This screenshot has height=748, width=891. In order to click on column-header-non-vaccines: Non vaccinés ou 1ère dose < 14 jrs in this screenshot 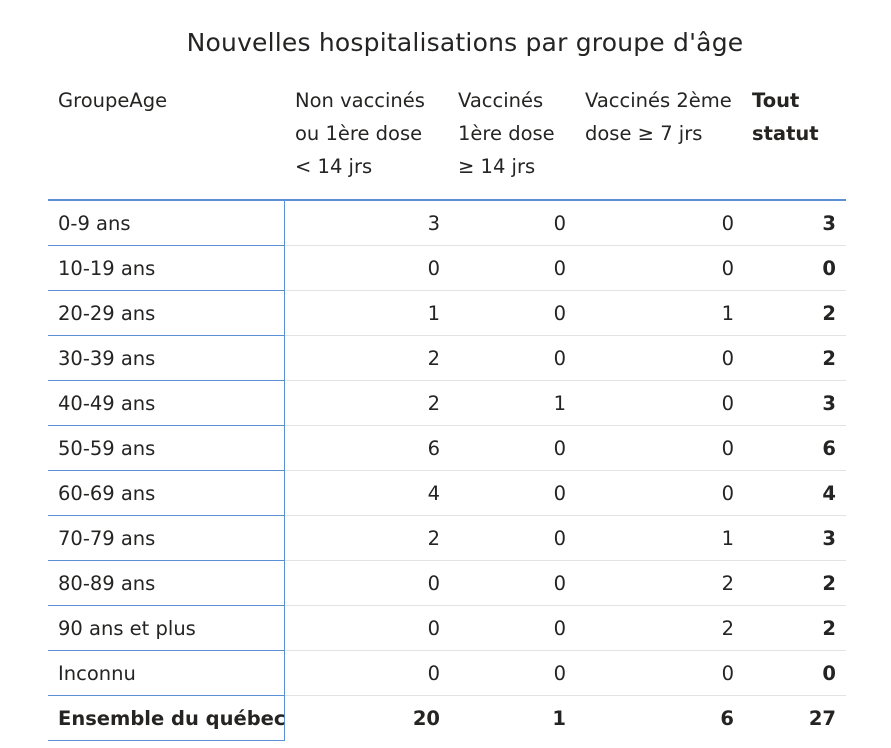, I will do `click(370, 133)`.